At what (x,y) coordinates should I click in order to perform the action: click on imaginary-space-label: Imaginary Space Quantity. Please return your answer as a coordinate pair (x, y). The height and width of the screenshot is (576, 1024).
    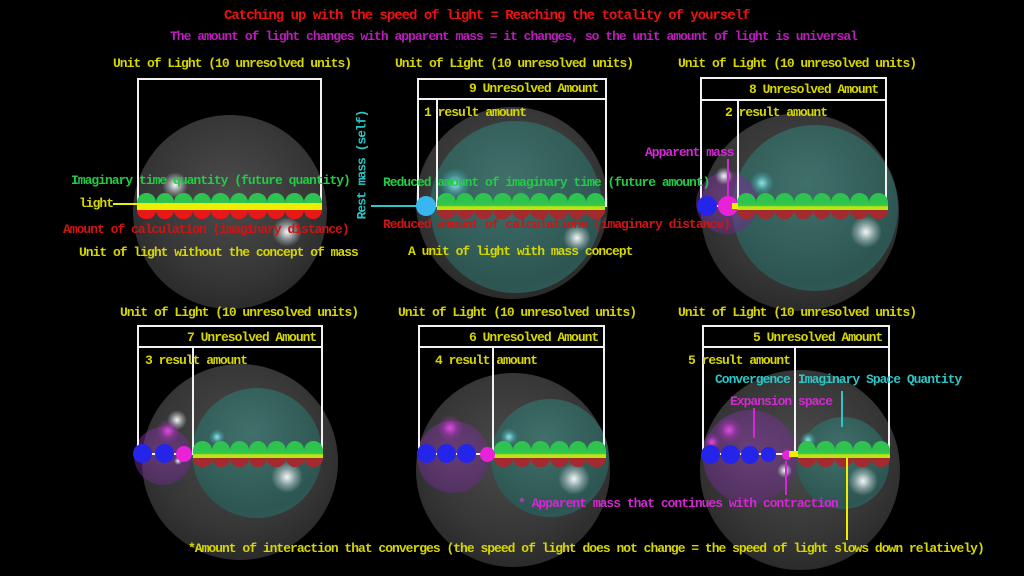
    Looking at the image, I should click on (880, 379).